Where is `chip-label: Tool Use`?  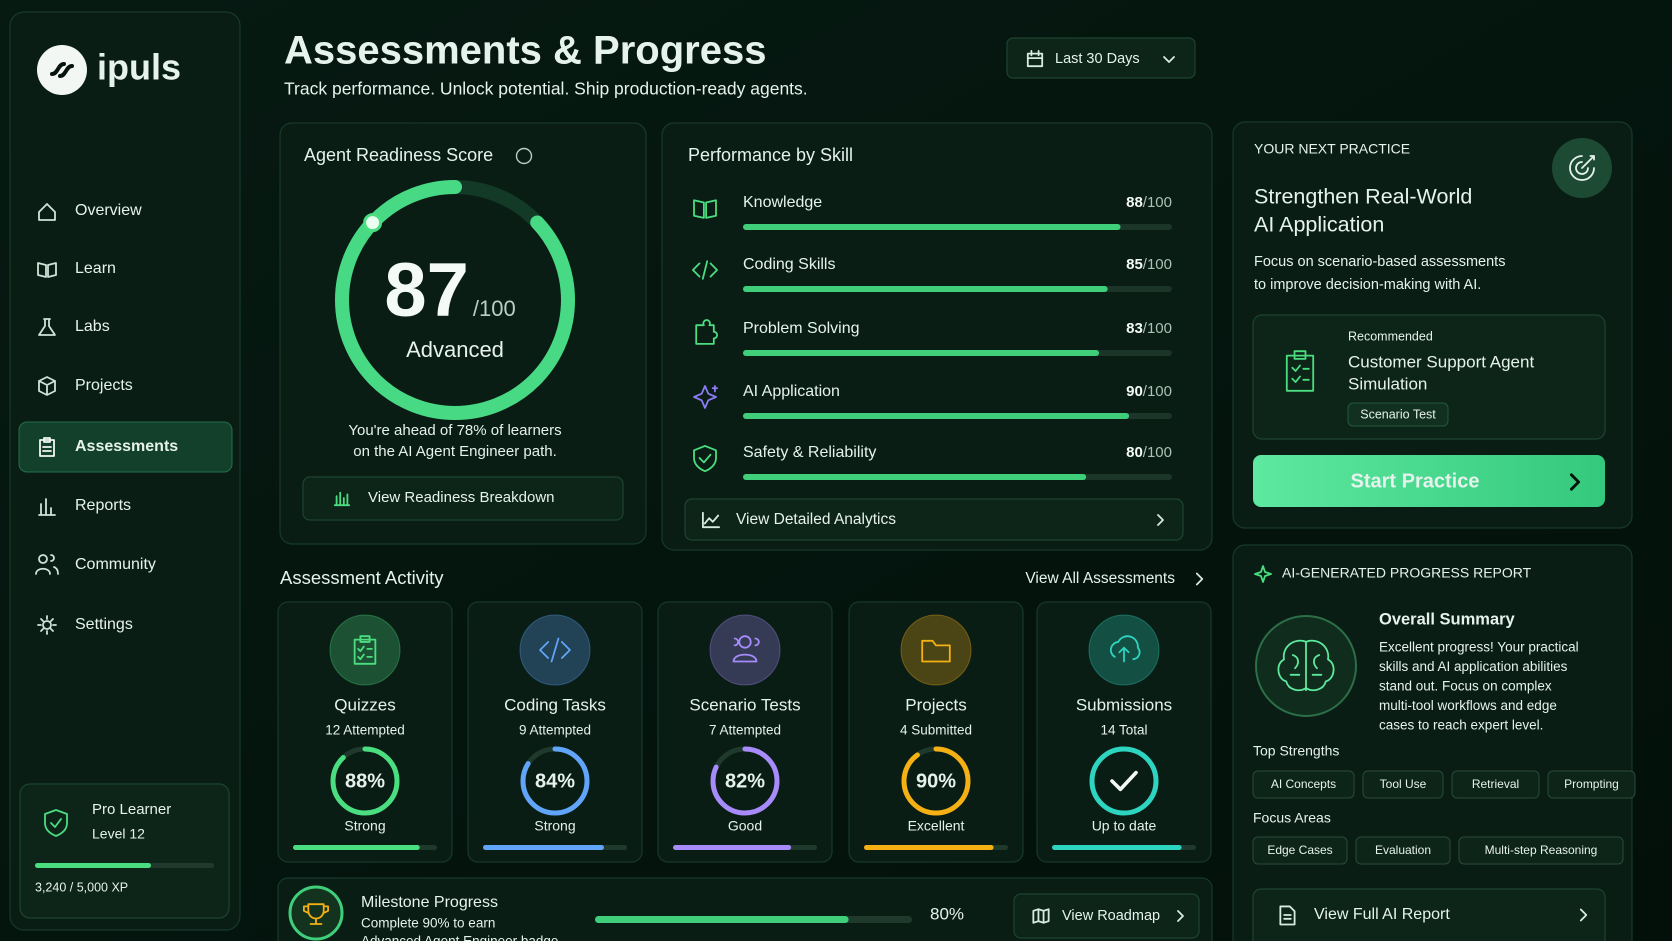 chip-label: Tool Use is located at coordinates (1403, 784).